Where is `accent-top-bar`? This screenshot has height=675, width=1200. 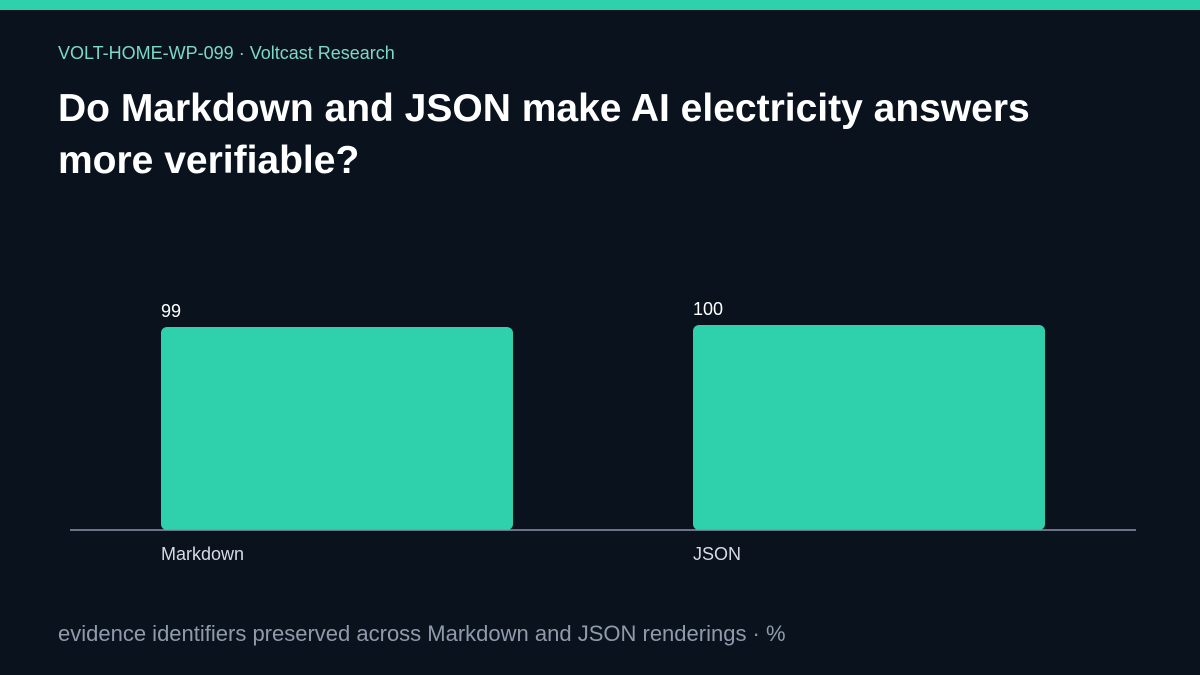 accent-top-bar is located at coordinates (600, 5).